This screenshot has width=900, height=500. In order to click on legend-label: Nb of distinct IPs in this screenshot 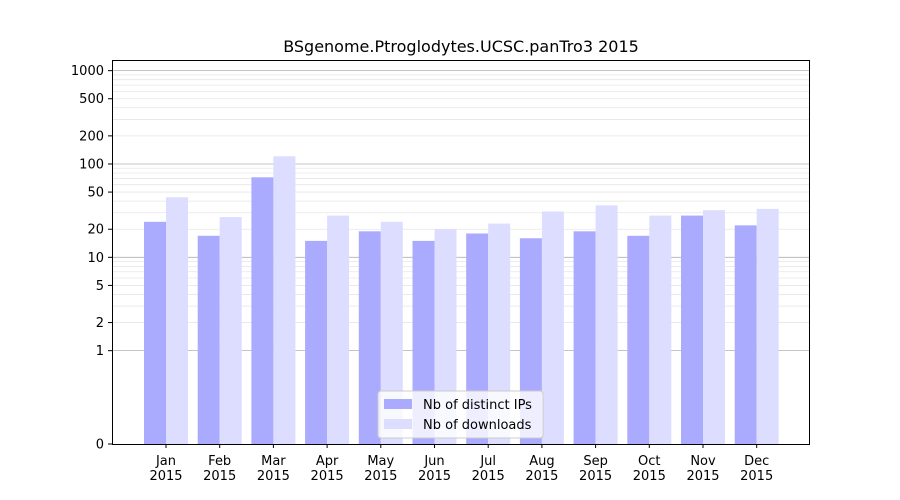, I will do `click(477, 405)`.